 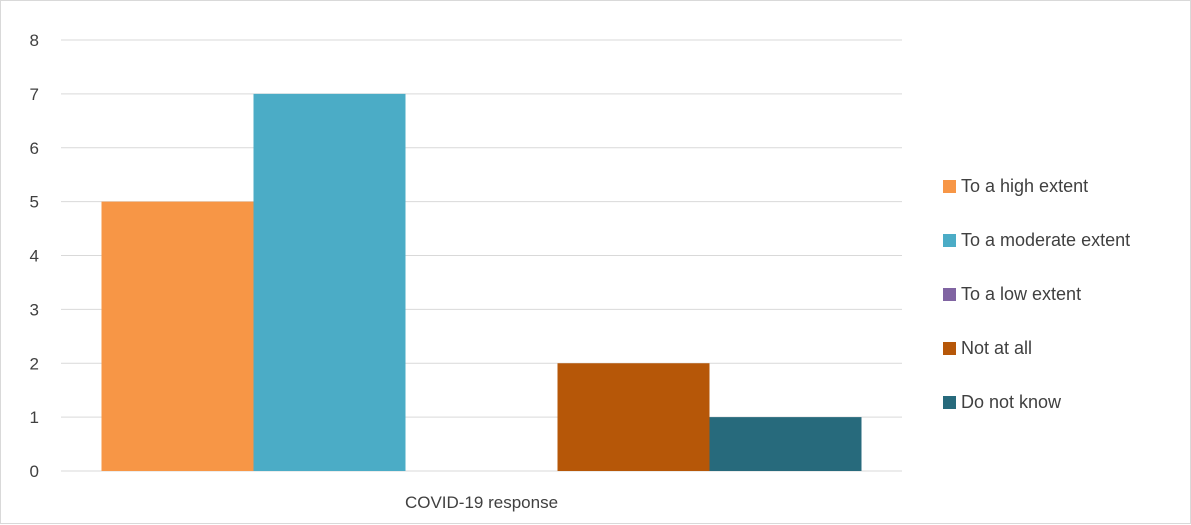 I want to click on legend-item: To a low extent, so click(x=1036, y=294).